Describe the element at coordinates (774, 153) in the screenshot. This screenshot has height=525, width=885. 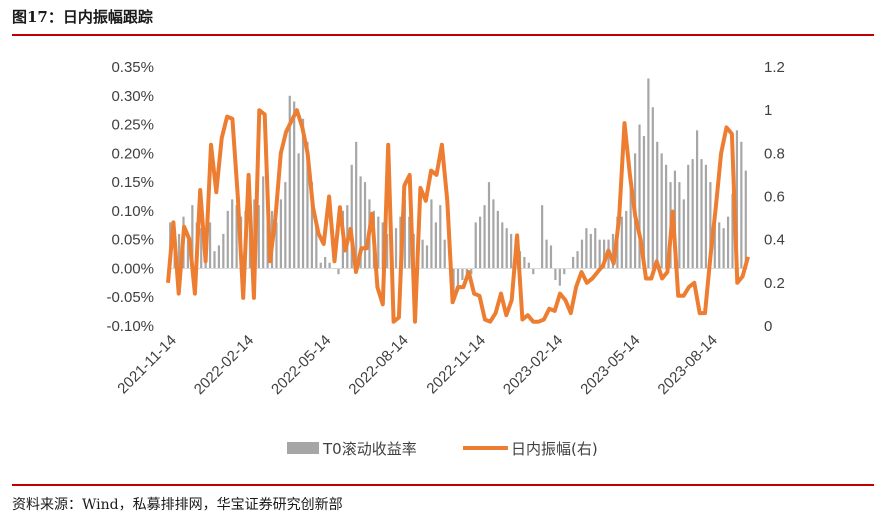
I see `right-tick-label: 0.8` at that location.